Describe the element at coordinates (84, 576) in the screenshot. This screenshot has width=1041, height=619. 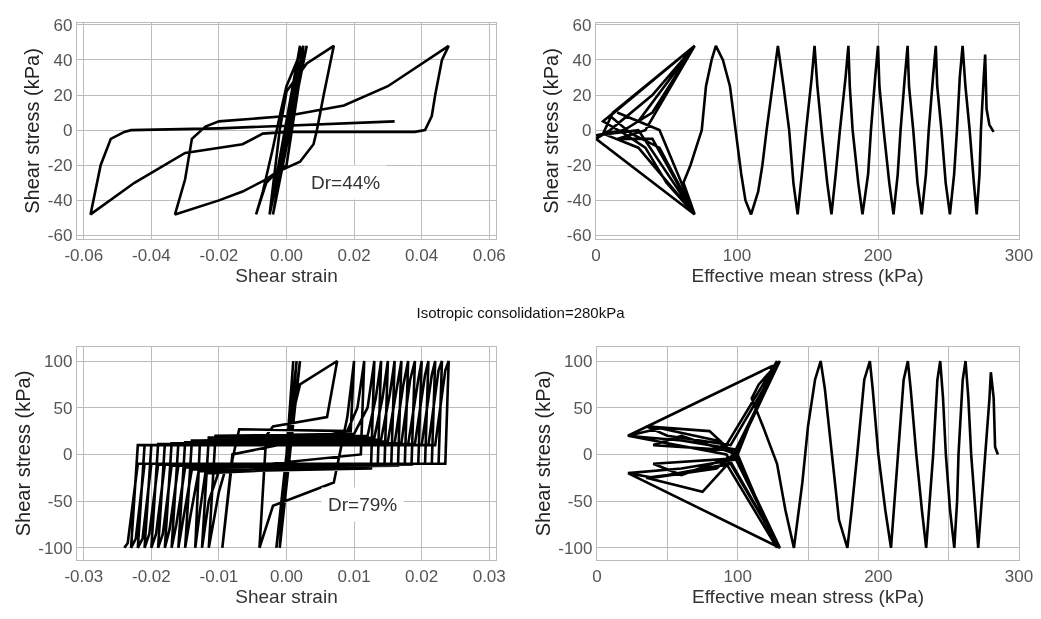
I see `x-tick-label: -0.03` at that location.